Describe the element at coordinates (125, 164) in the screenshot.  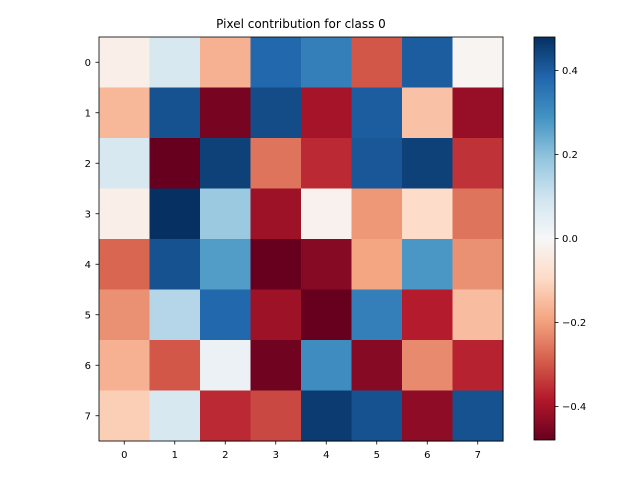
I see `heatmap-cell-r2-c0` at that location.